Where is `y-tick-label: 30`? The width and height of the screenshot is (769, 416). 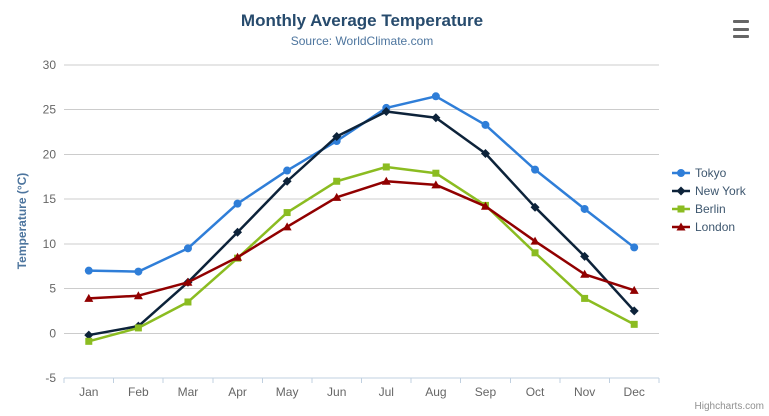 y-tick-label: 30 is located at coordinates (50, 65).